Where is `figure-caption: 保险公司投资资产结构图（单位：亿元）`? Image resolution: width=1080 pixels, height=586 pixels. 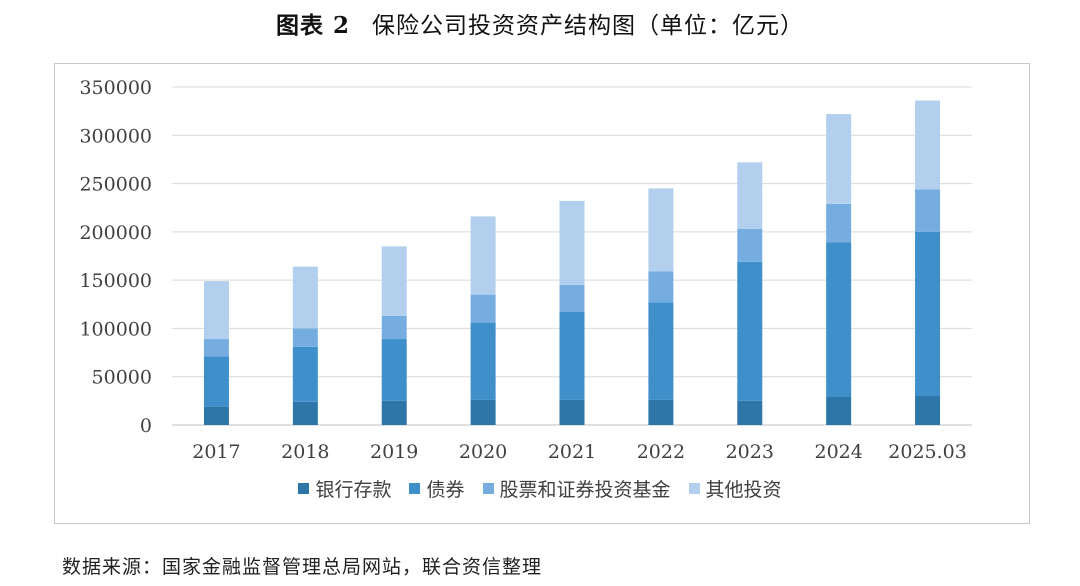
figure-caption: 保险公司投资资产结构图（单位：亿元） is located at coordinates (588, 26).